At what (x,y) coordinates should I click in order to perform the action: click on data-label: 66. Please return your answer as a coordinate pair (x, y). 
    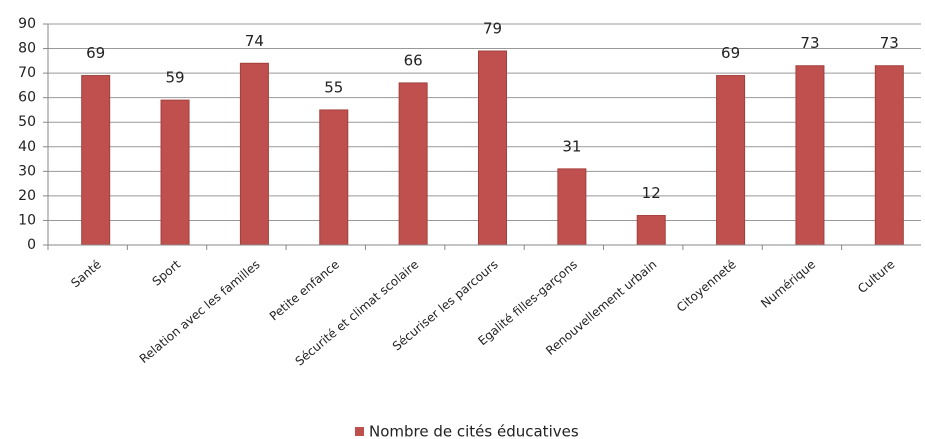
    Looking at the image, I should click on (413, 60).